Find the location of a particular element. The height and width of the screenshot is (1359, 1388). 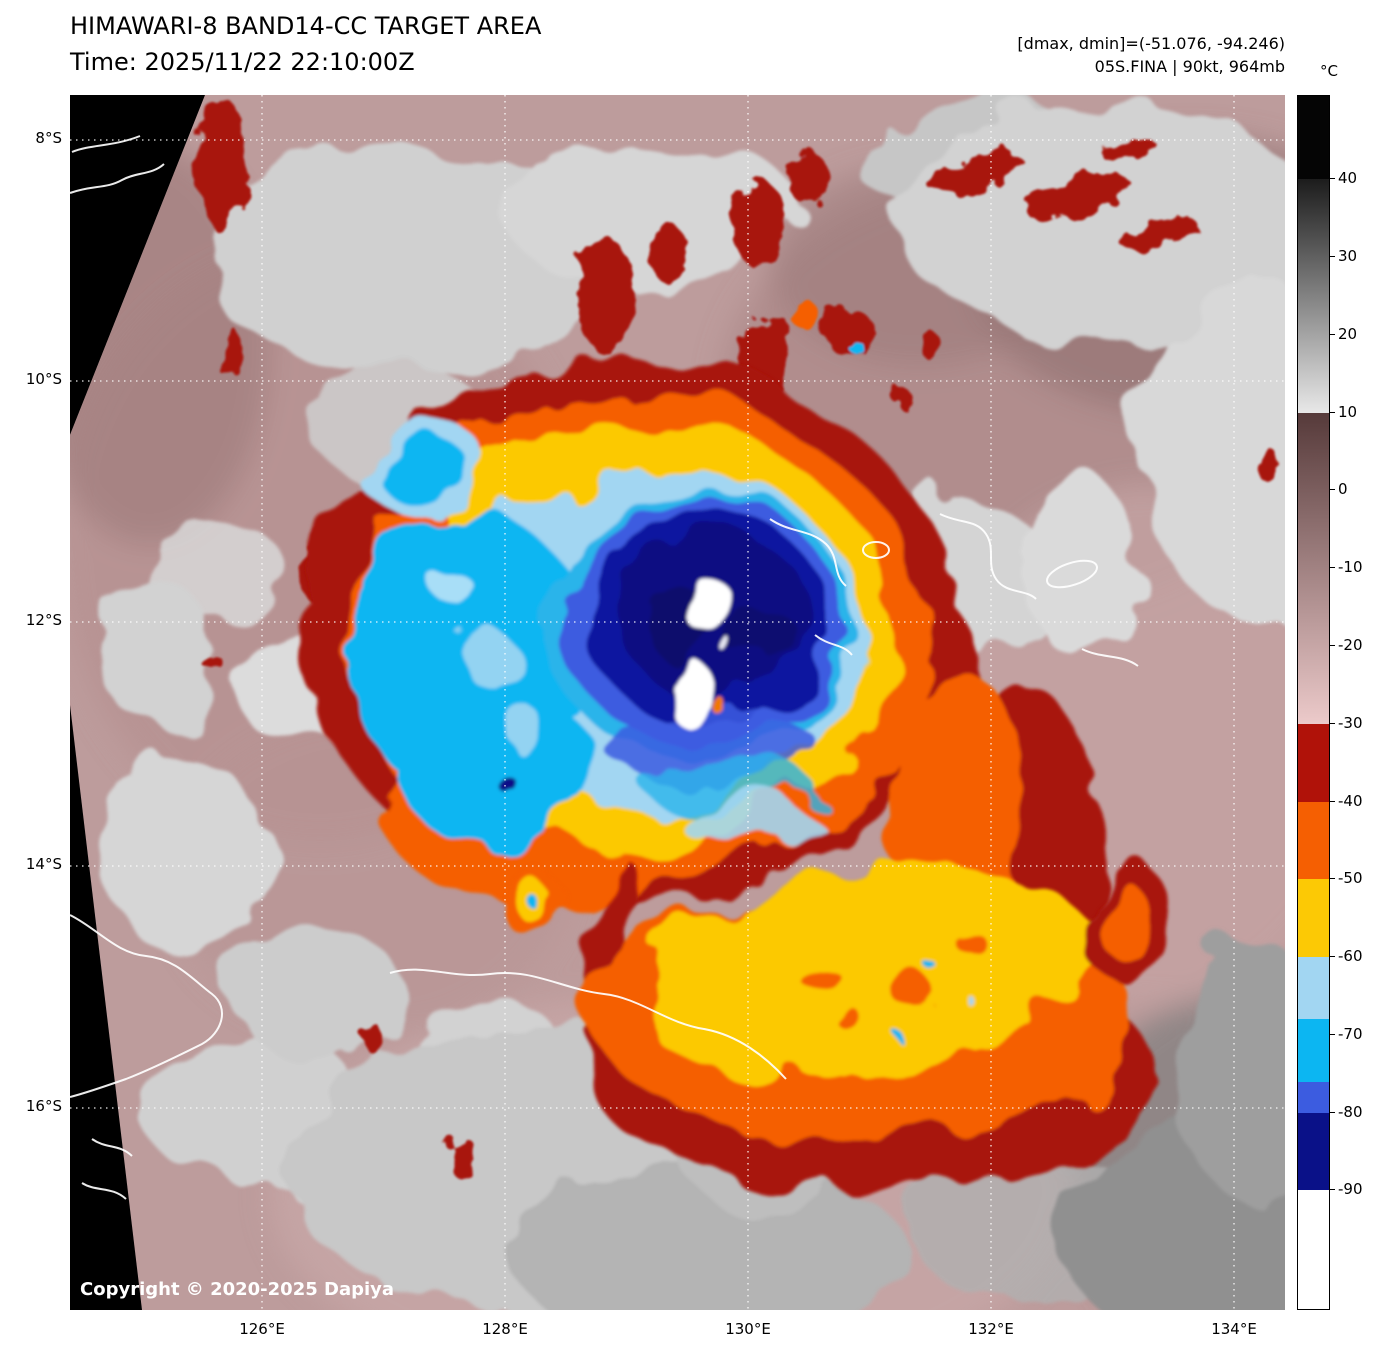

storm-id-intensity: 05S.FINA | 90kt, 964mb is located at coordinates (1189, 66).